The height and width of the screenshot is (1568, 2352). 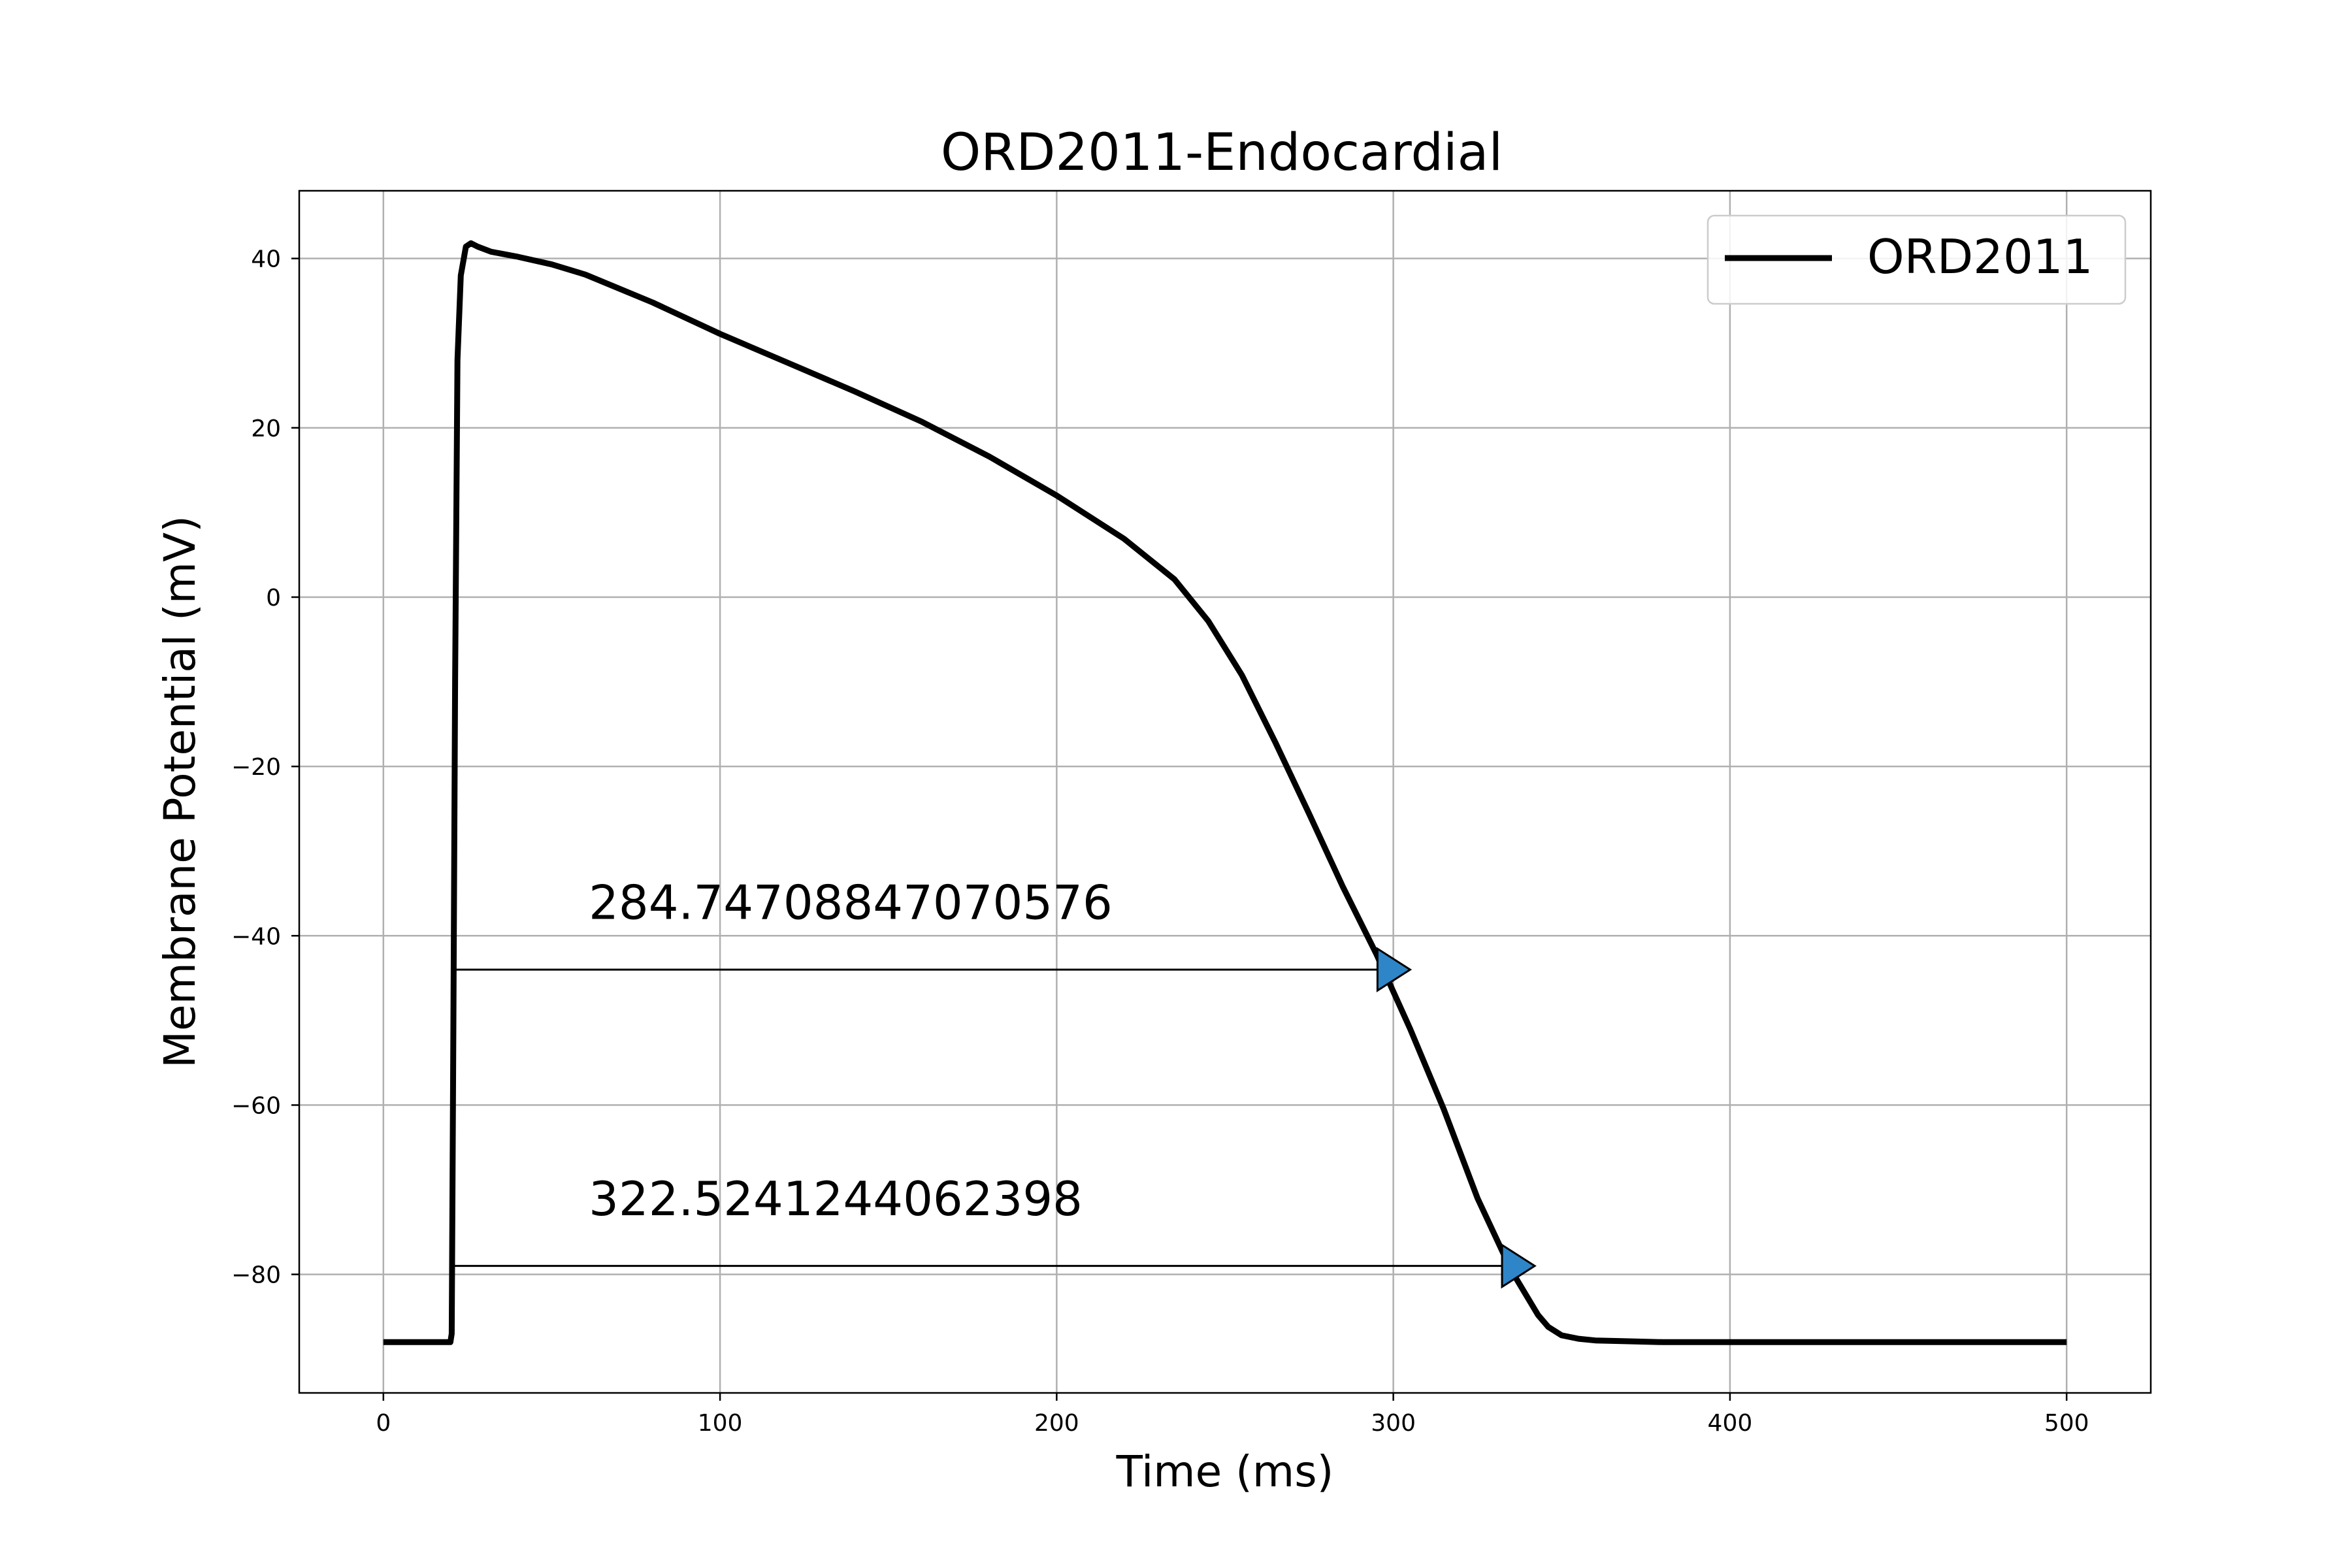 I want to click on annotation-label: 322.5241244062398, so click(x=836, y=1198).